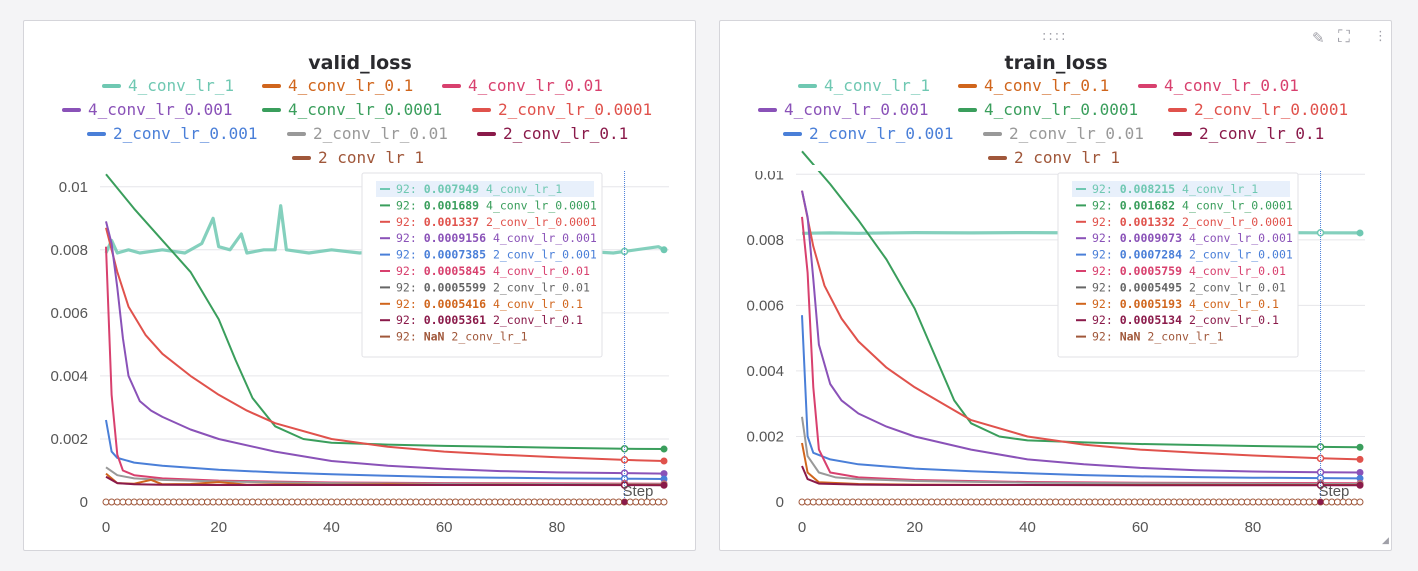 This screenshot has height=571, width=1418. Describe the element at coordinates (1344, 37) in the screenshot. I see `fullscreen-icon: ⛶` at that location.